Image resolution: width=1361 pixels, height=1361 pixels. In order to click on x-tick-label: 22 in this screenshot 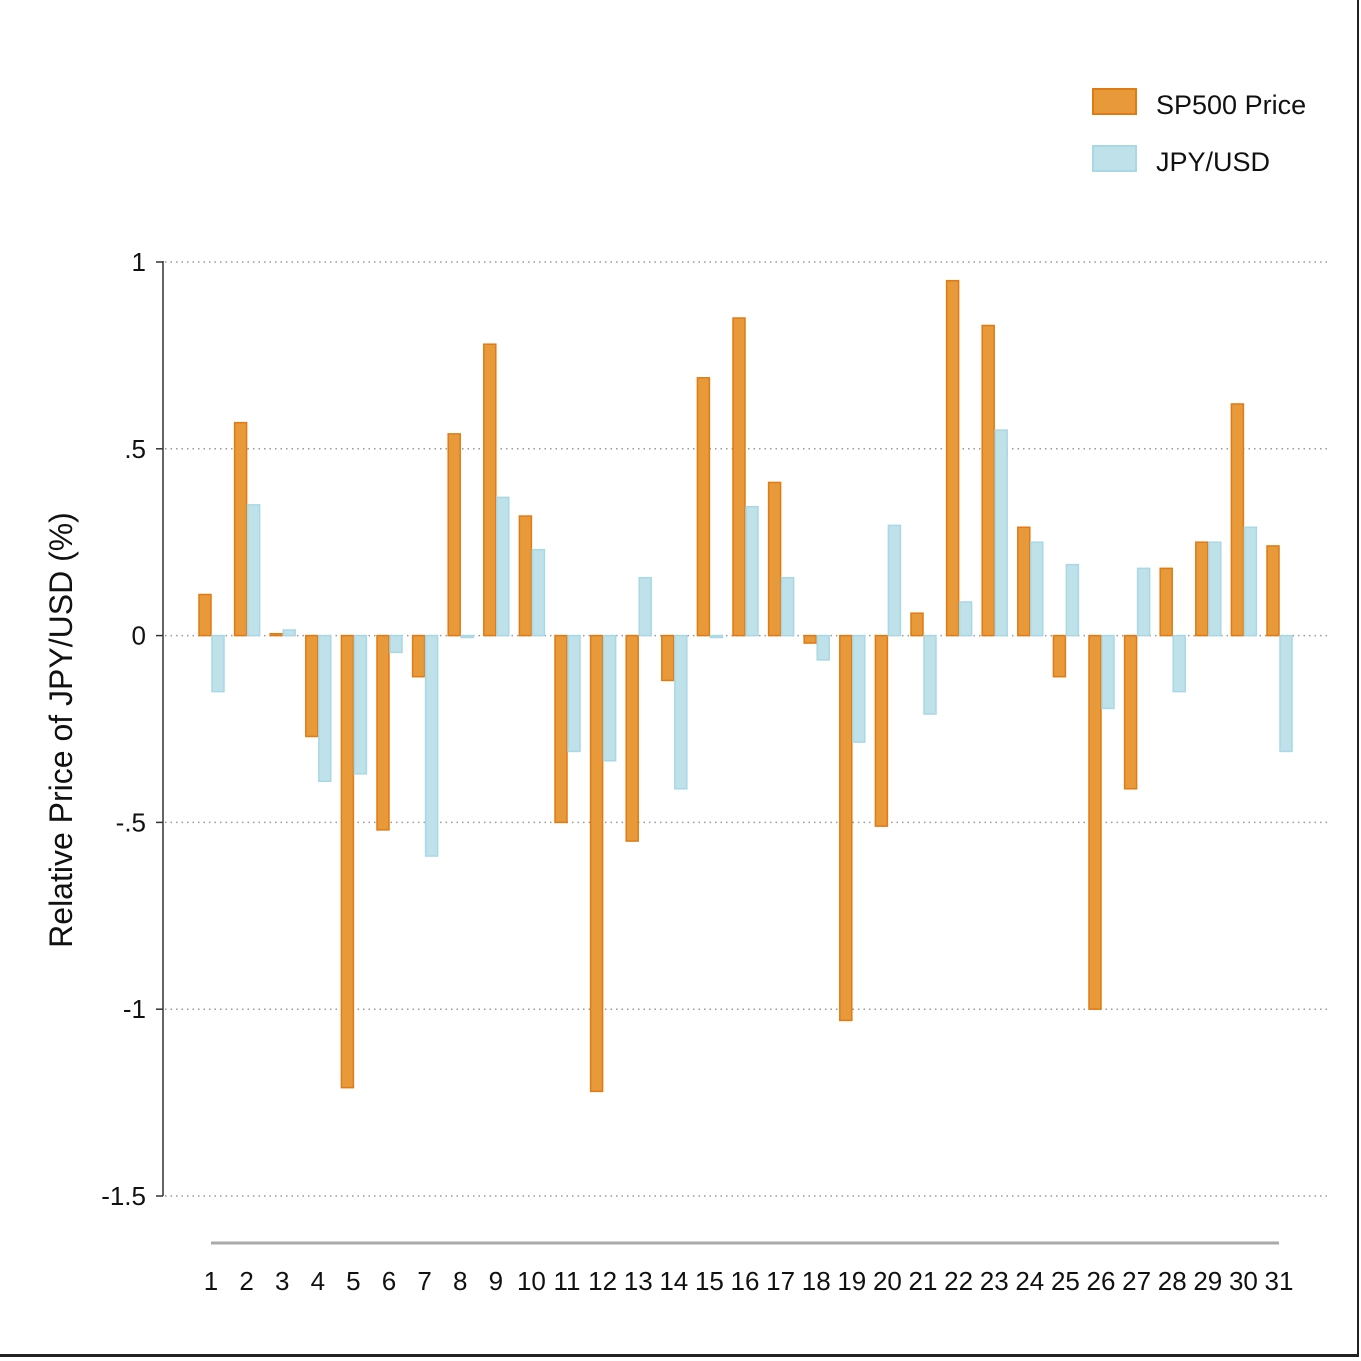, I will do `click(958, 1281)`.